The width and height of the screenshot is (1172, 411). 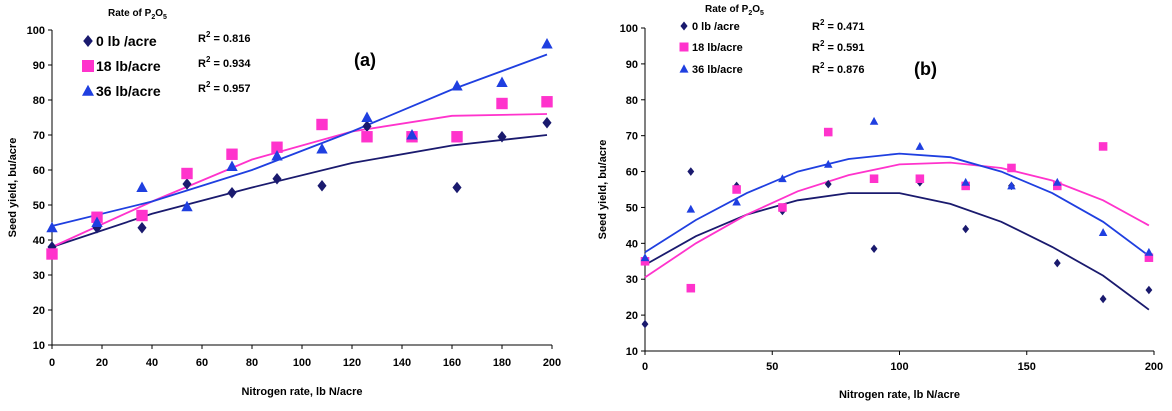 I want to click on x-tick-label: 140, so click(x=402, y=363).